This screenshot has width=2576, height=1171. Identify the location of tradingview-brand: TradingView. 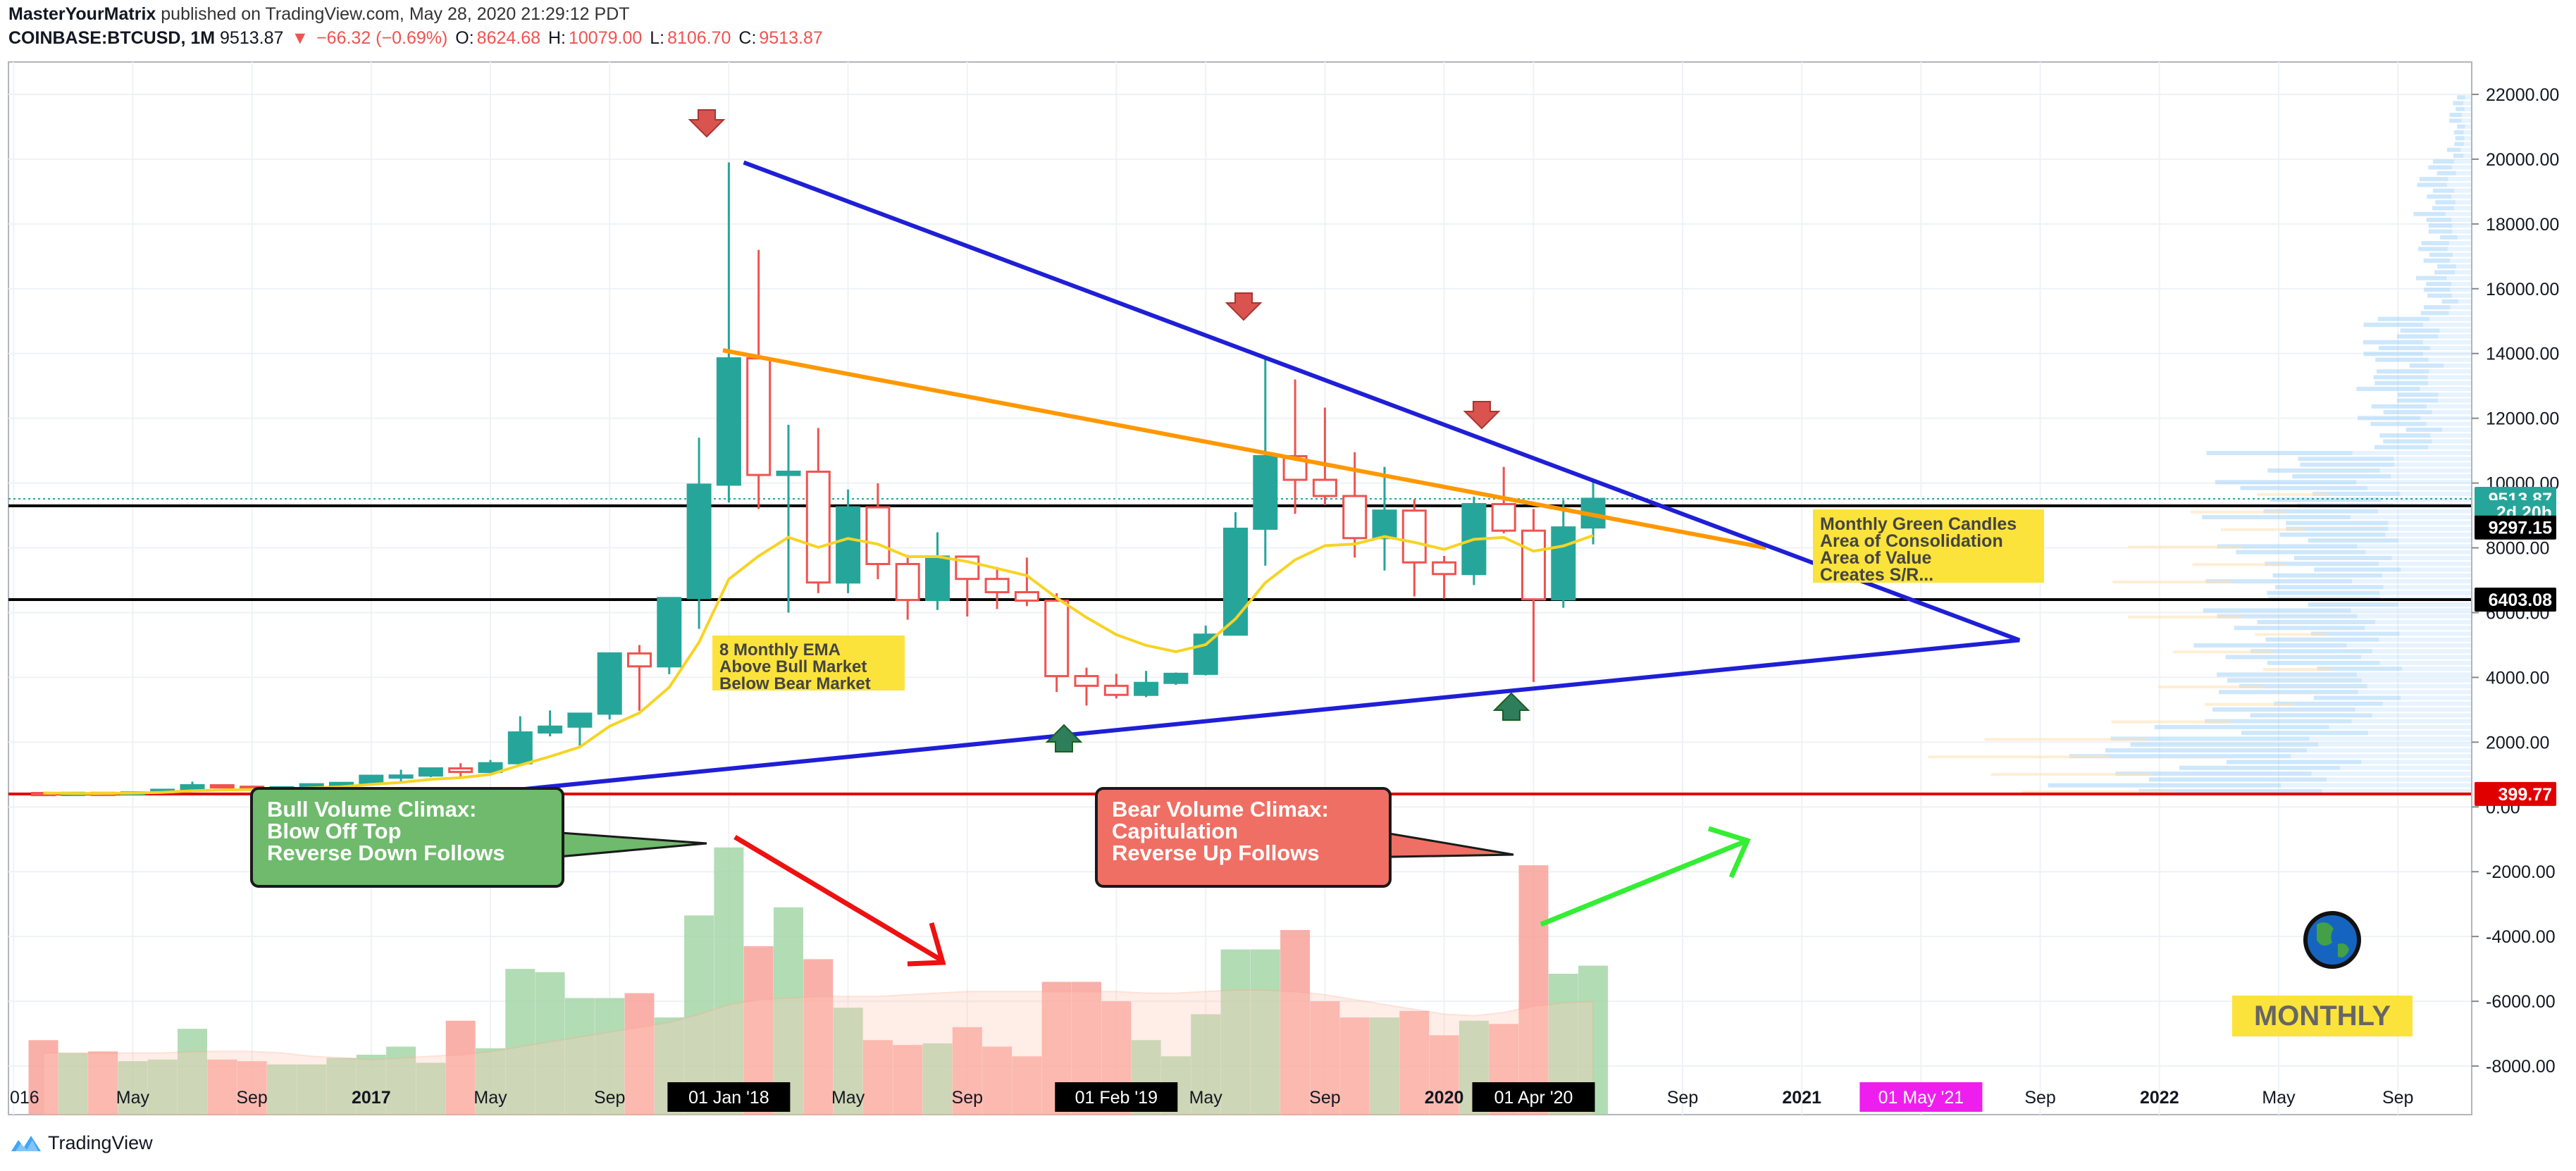
(100, 1142).